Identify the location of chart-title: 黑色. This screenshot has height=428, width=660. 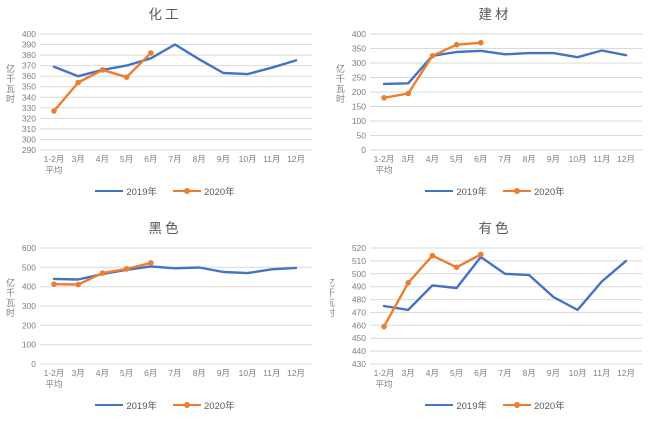
(165, 228).